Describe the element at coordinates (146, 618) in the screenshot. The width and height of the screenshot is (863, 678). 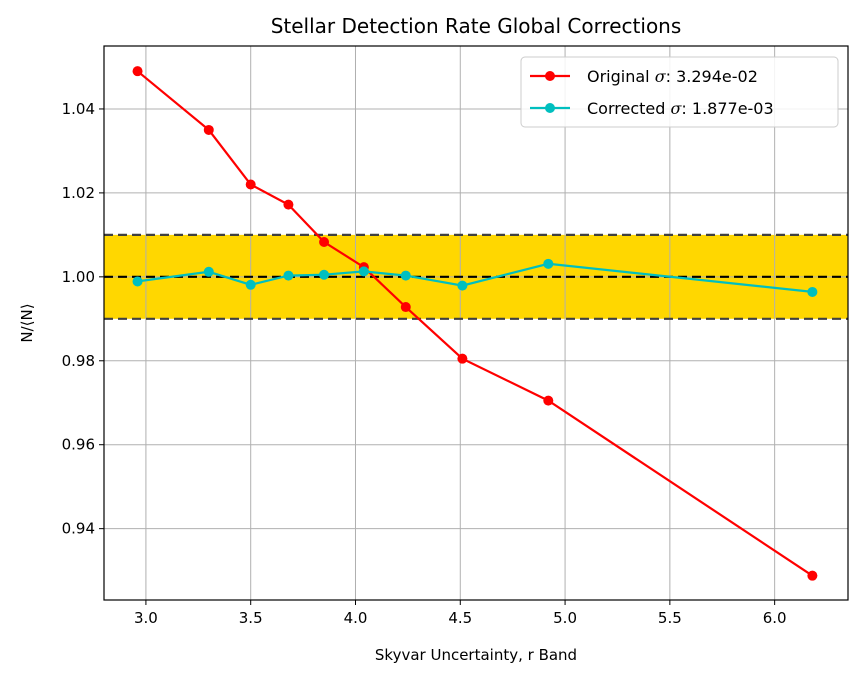
I see `x-tick-label: 3.0` at that location.